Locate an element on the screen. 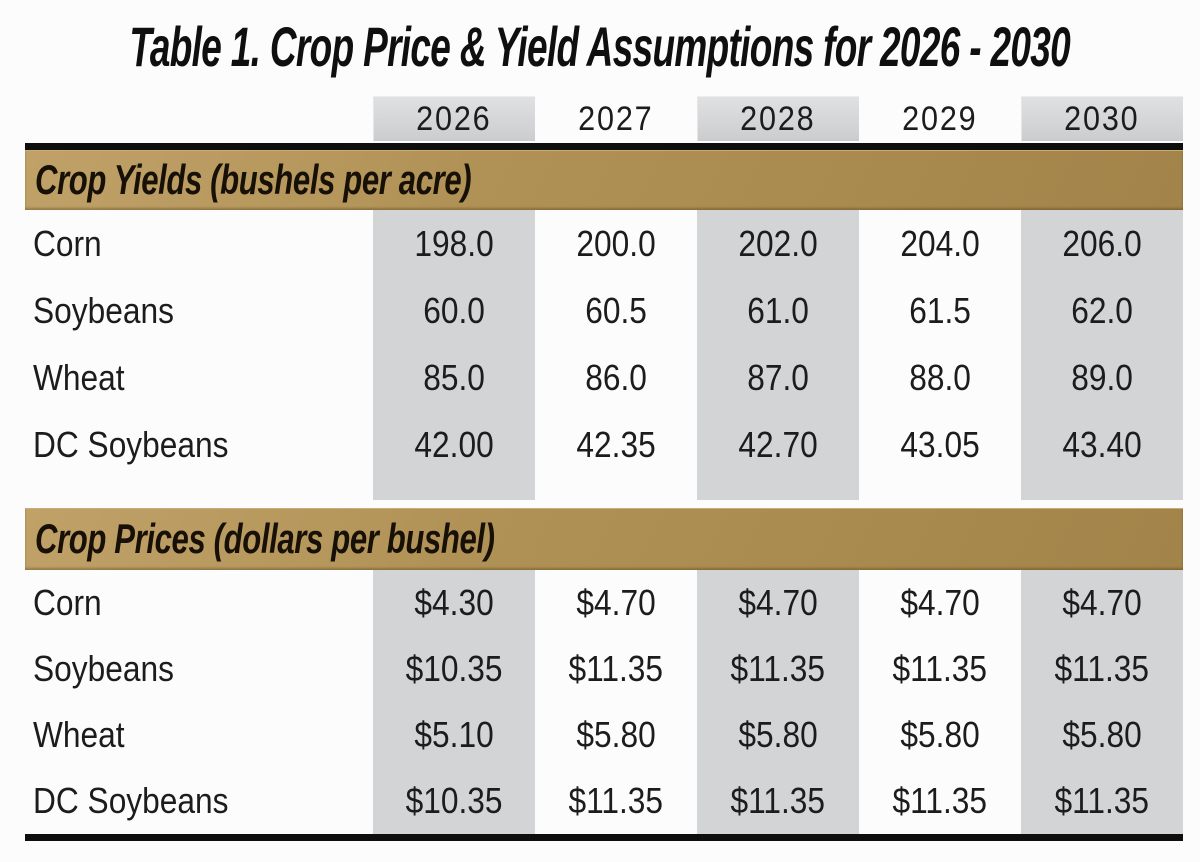 This screenshot has width=1200, height=862. corner-cell is located at coordinates (199, 118).